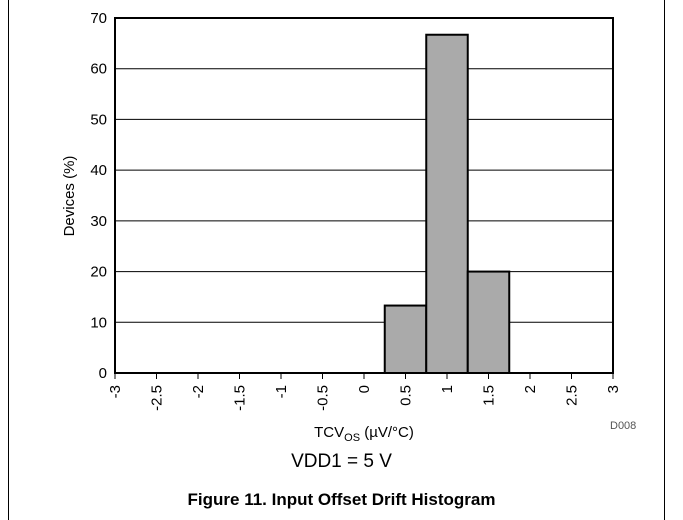 The height and width of the screenshot is (520, 683). Describe the element at coordinates (69, 196) in the screenshot. I see `y-axis-label: Devices (%)` at that location.